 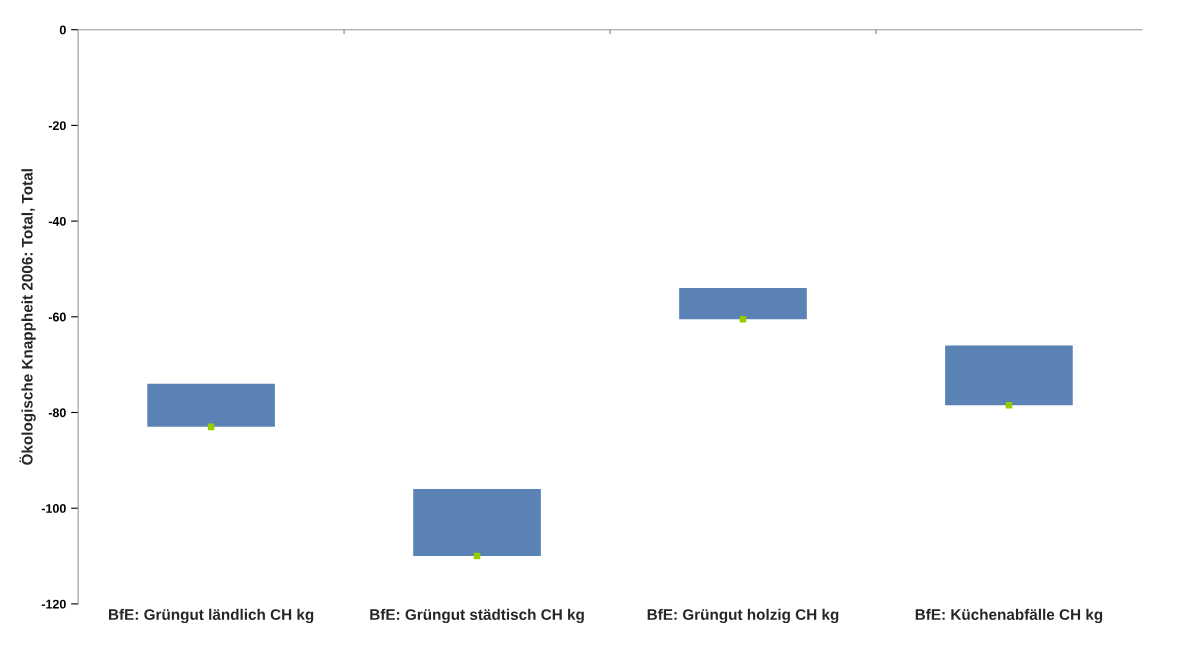 What do you see at coordinates (57, 317) in the screenshot?
I see `y-tick-label: -60` at bounding box center [57, 317].